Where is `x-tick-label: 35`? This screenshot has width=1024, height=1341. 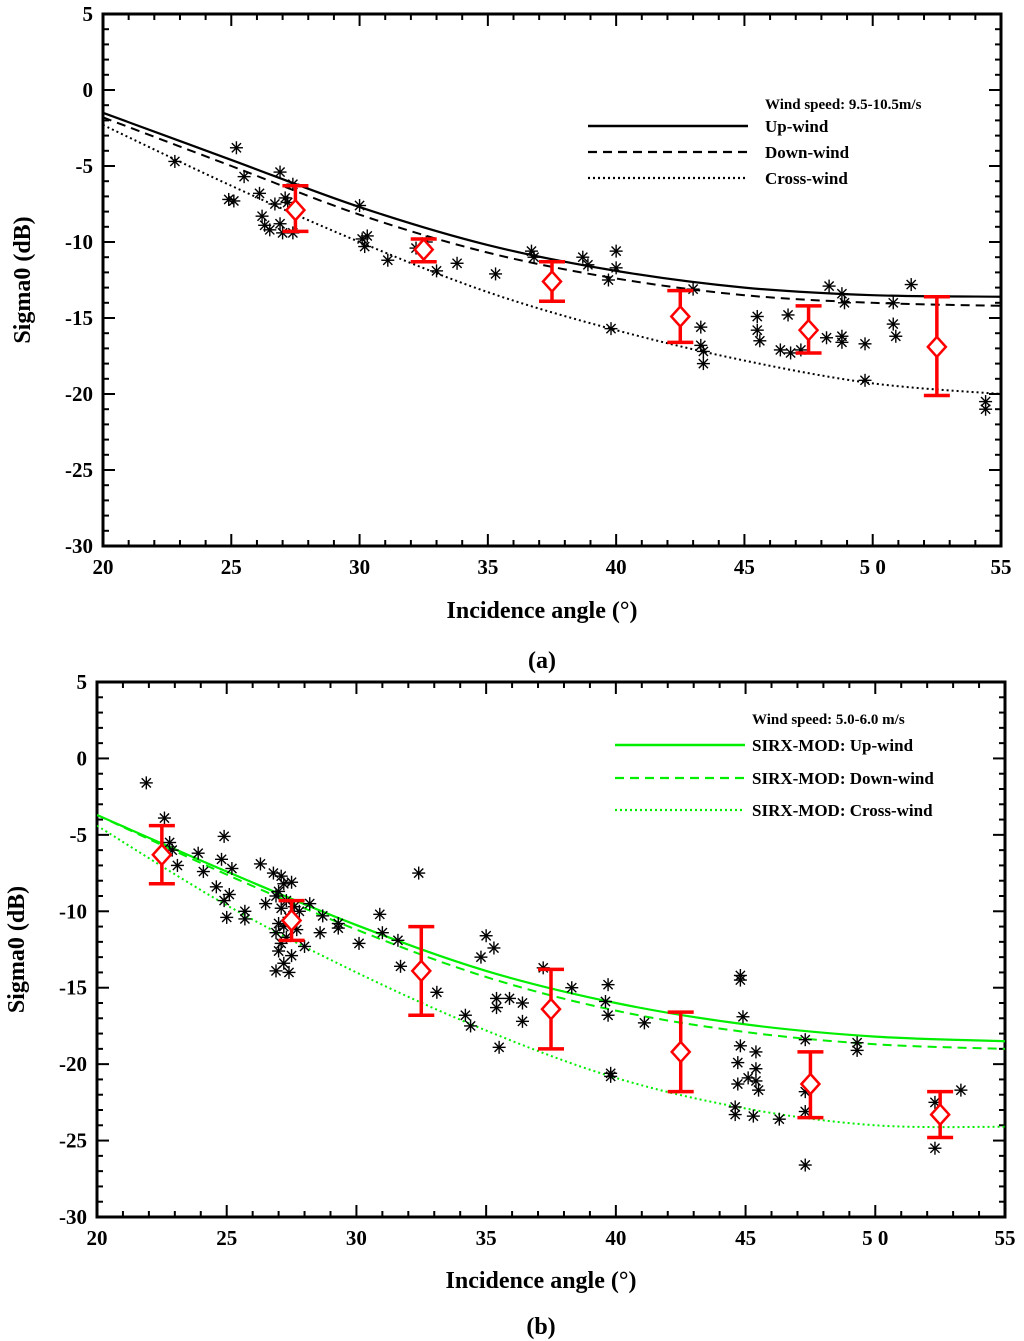
x-tick-label: 35 is located at coordinates (487, 567).